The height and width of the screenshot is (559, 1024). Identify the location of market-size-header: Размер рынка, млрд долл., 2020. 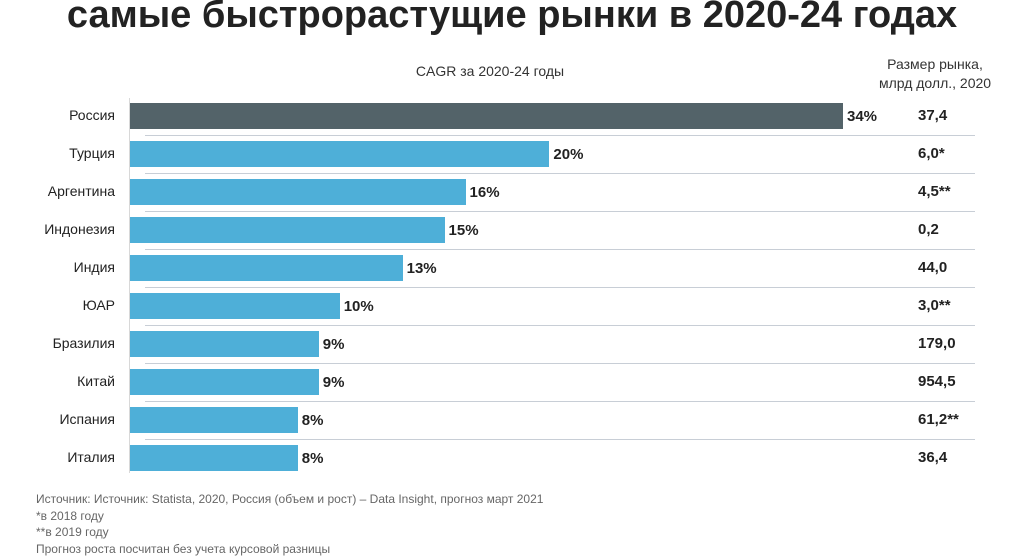
(935, 74).